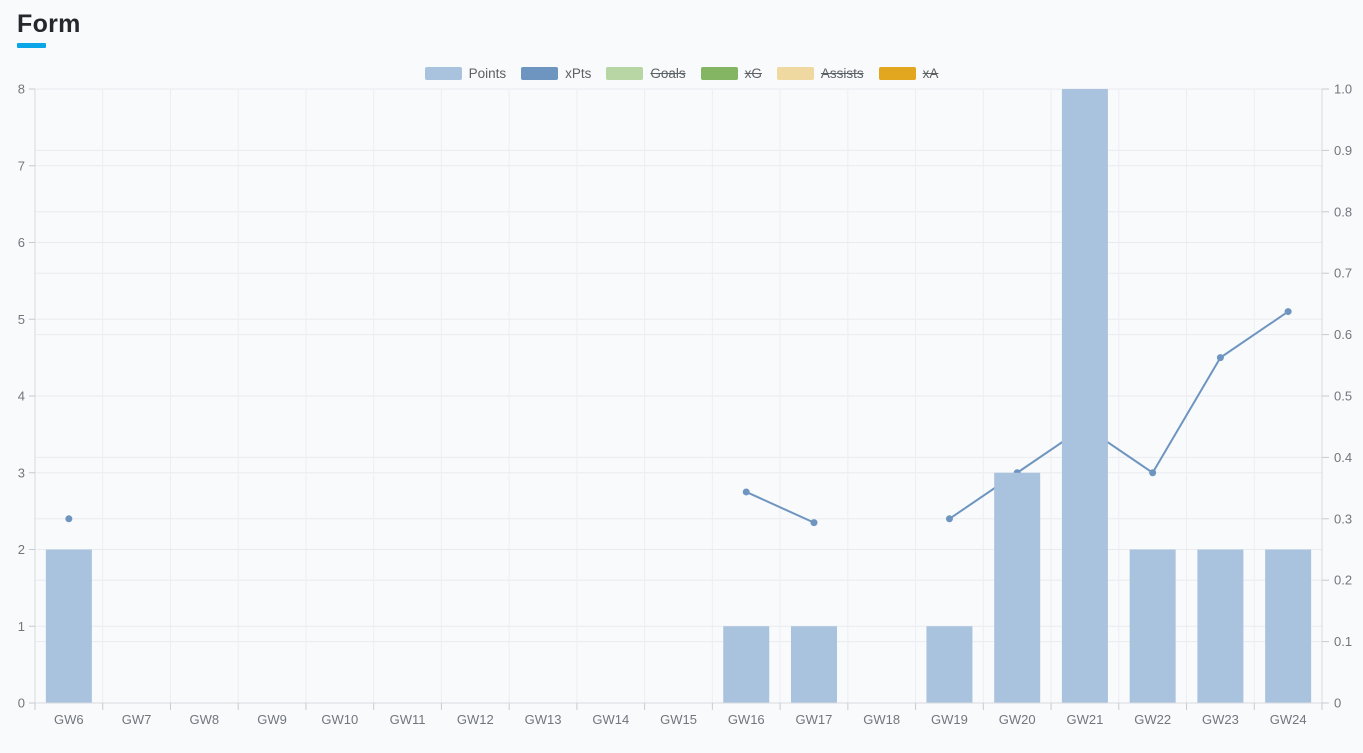 This screenshot has height=753, width=1363. Describe the element at coordinates (69, 719) in the screenshot. I see `x-axis-label-gw6: GW6` at that location.